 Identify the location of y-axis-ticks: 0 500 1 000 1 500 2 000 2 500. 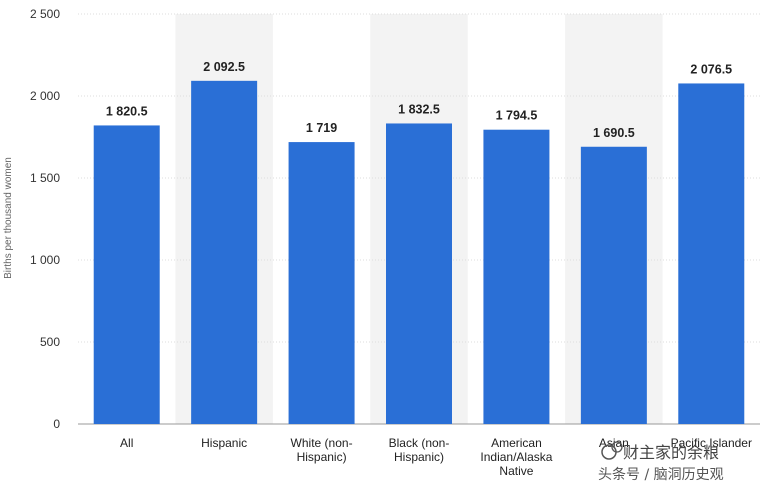
(45, 219).